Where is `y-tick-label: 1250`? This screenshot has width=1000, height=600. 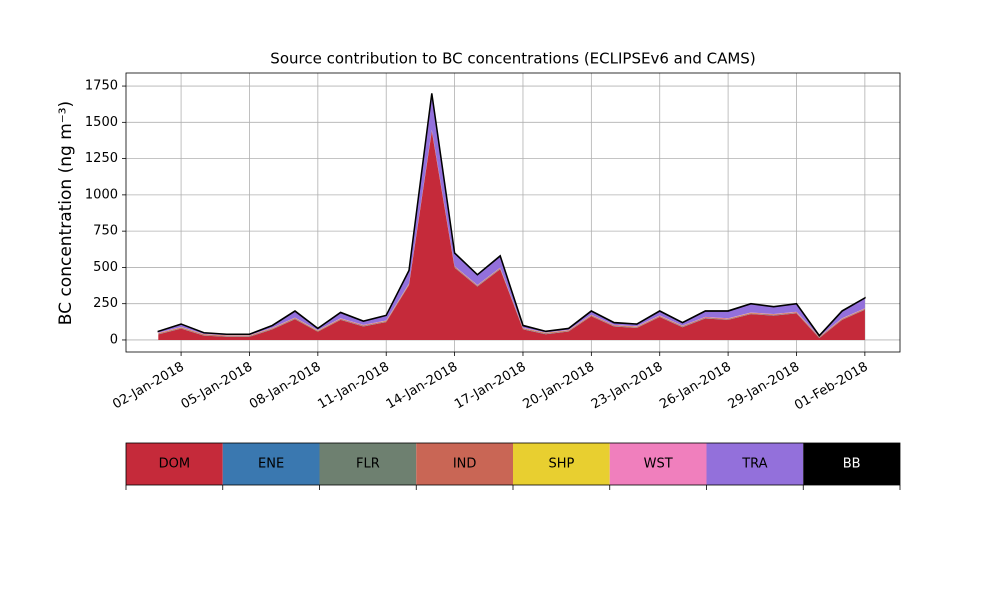 y-tick-label: 1250 is located at coordinates (101, 158).